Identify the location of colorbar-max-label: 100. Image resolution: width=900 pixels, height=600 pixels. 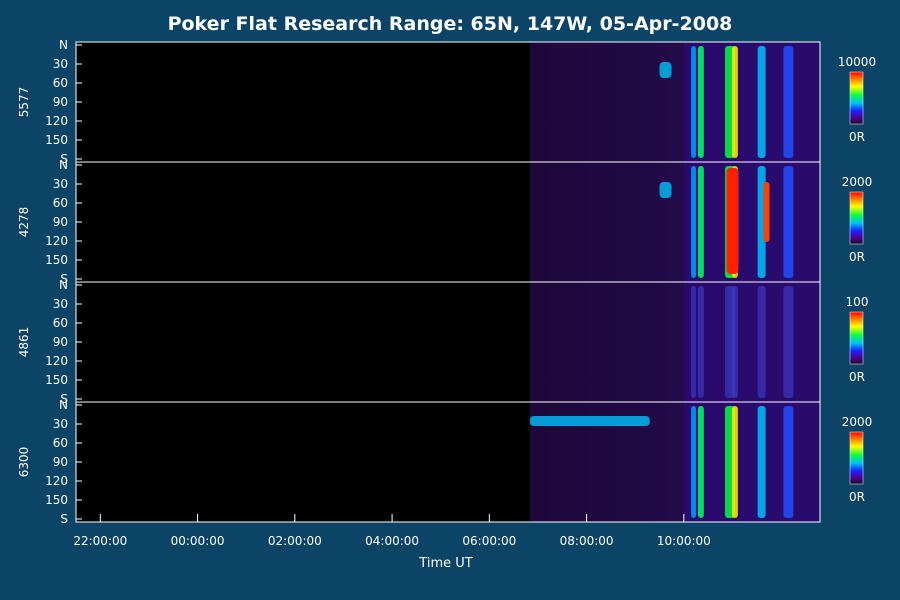
(857, 302).